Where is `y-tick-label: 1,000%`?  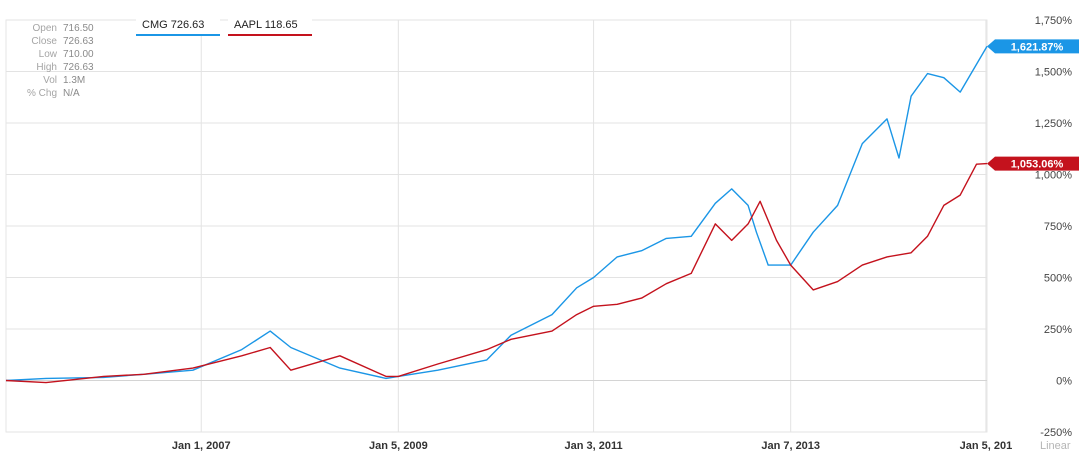
y-tick-label: 1,000% is located at coordinates (1054, 176).